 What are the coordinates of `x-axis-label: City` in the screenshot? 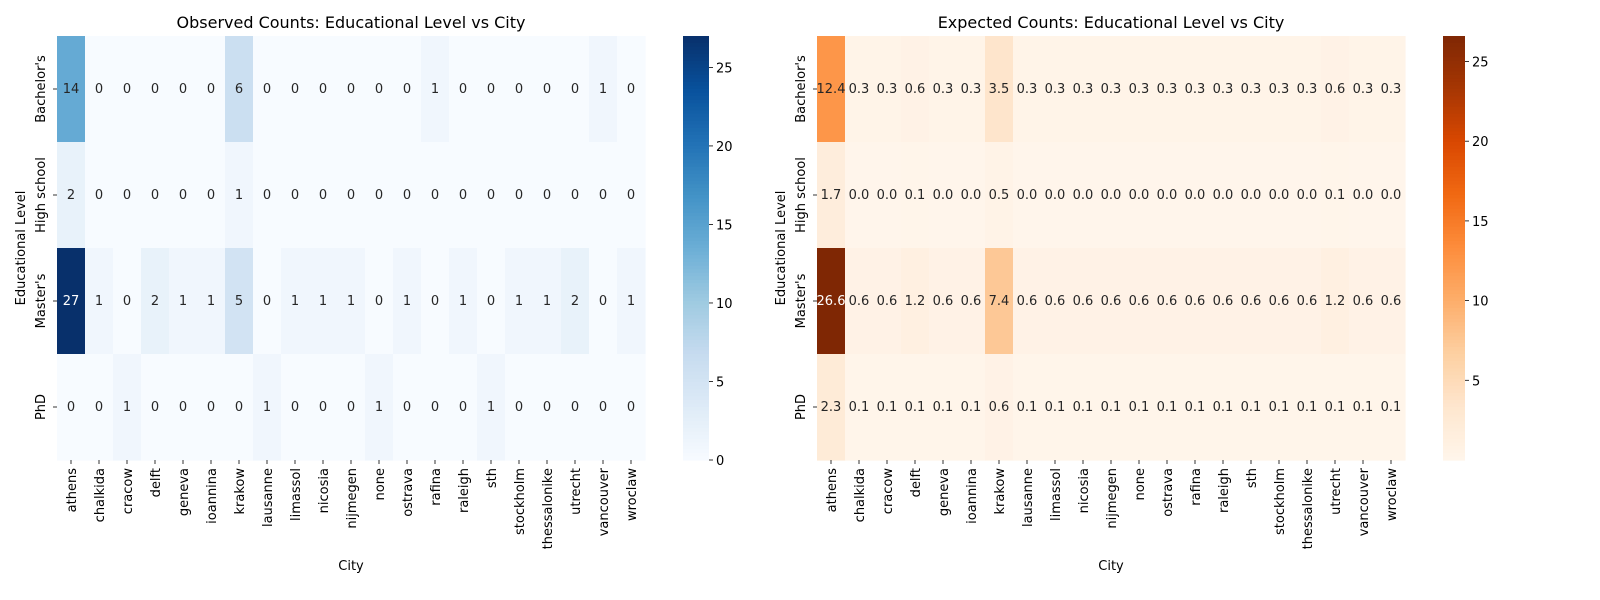 It's located at (1111, 566).